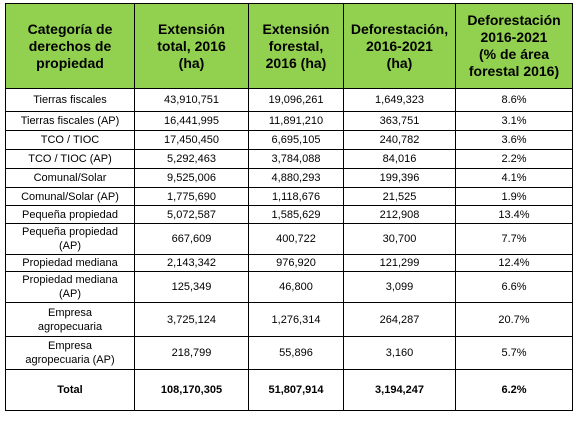  What do you see at coordinates (296, 239) in the screenshot?
I see `value-cell: 400,722` at bounding box center [296, 239].